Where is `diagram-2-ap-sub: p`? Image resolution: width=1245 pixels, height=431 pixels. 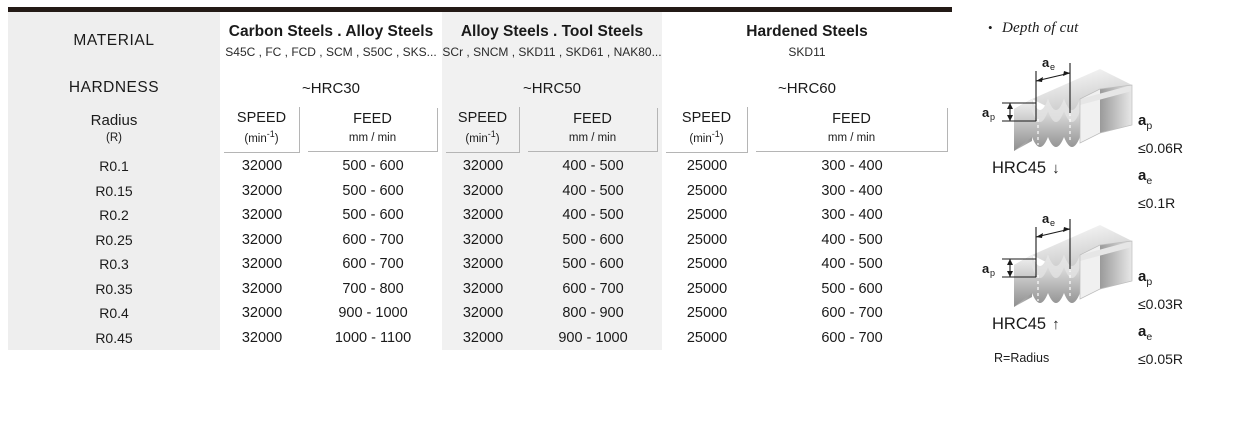 diagram-2-ap-sub: p is located at coordinates (1149, 281).